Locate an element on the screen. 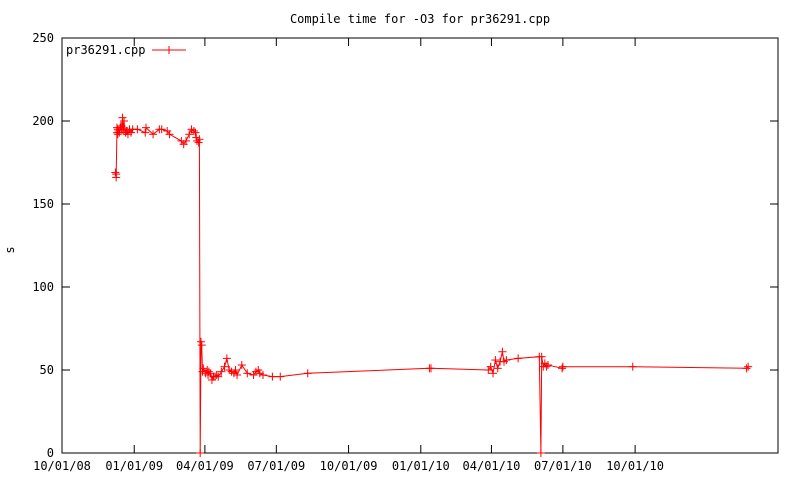  y-axis-label: s is located at coordinates (10, 249).